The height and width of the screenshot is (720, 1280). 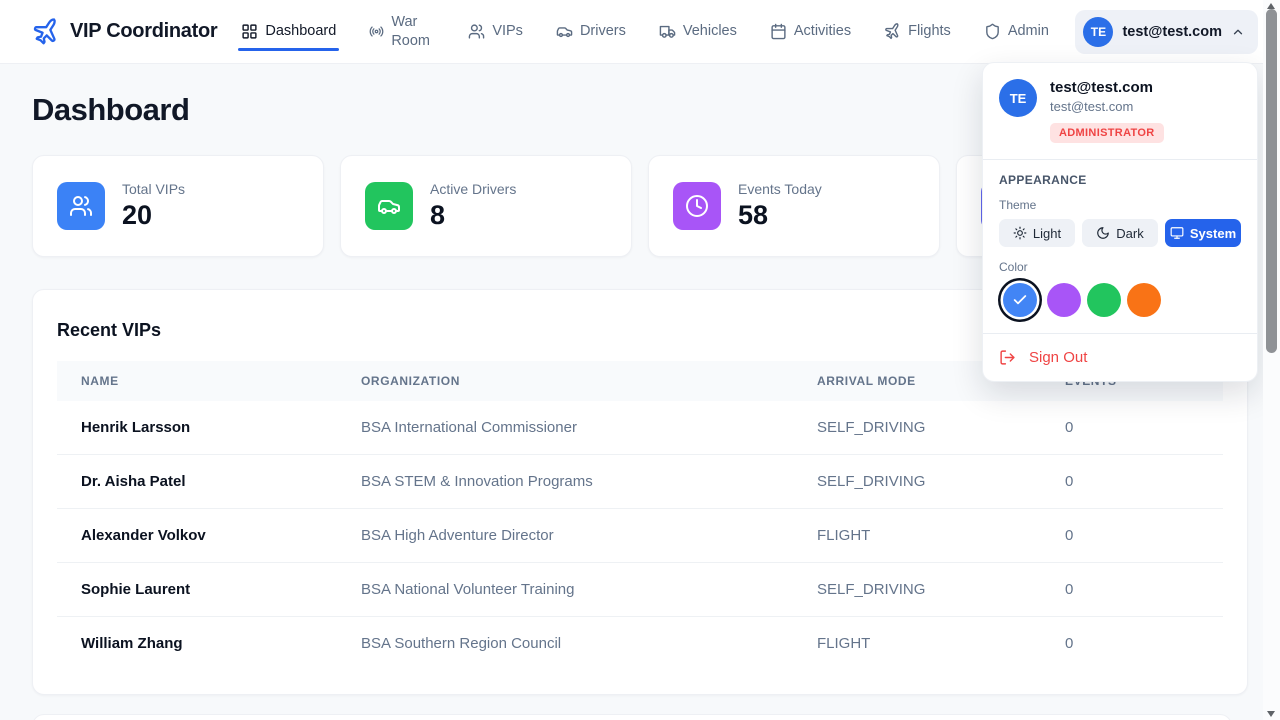 What do you see at coordinates (892, 31) in the screenshot?
I see `plane-icon` at bounding box center [892, 31].